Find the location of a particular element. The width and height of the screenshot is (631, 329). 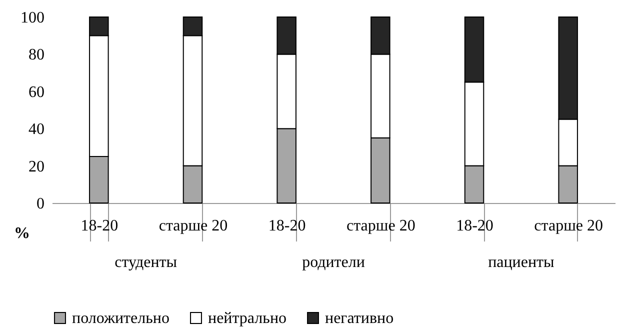

y-tick-label: 80 is located at coordinates (36, 55).